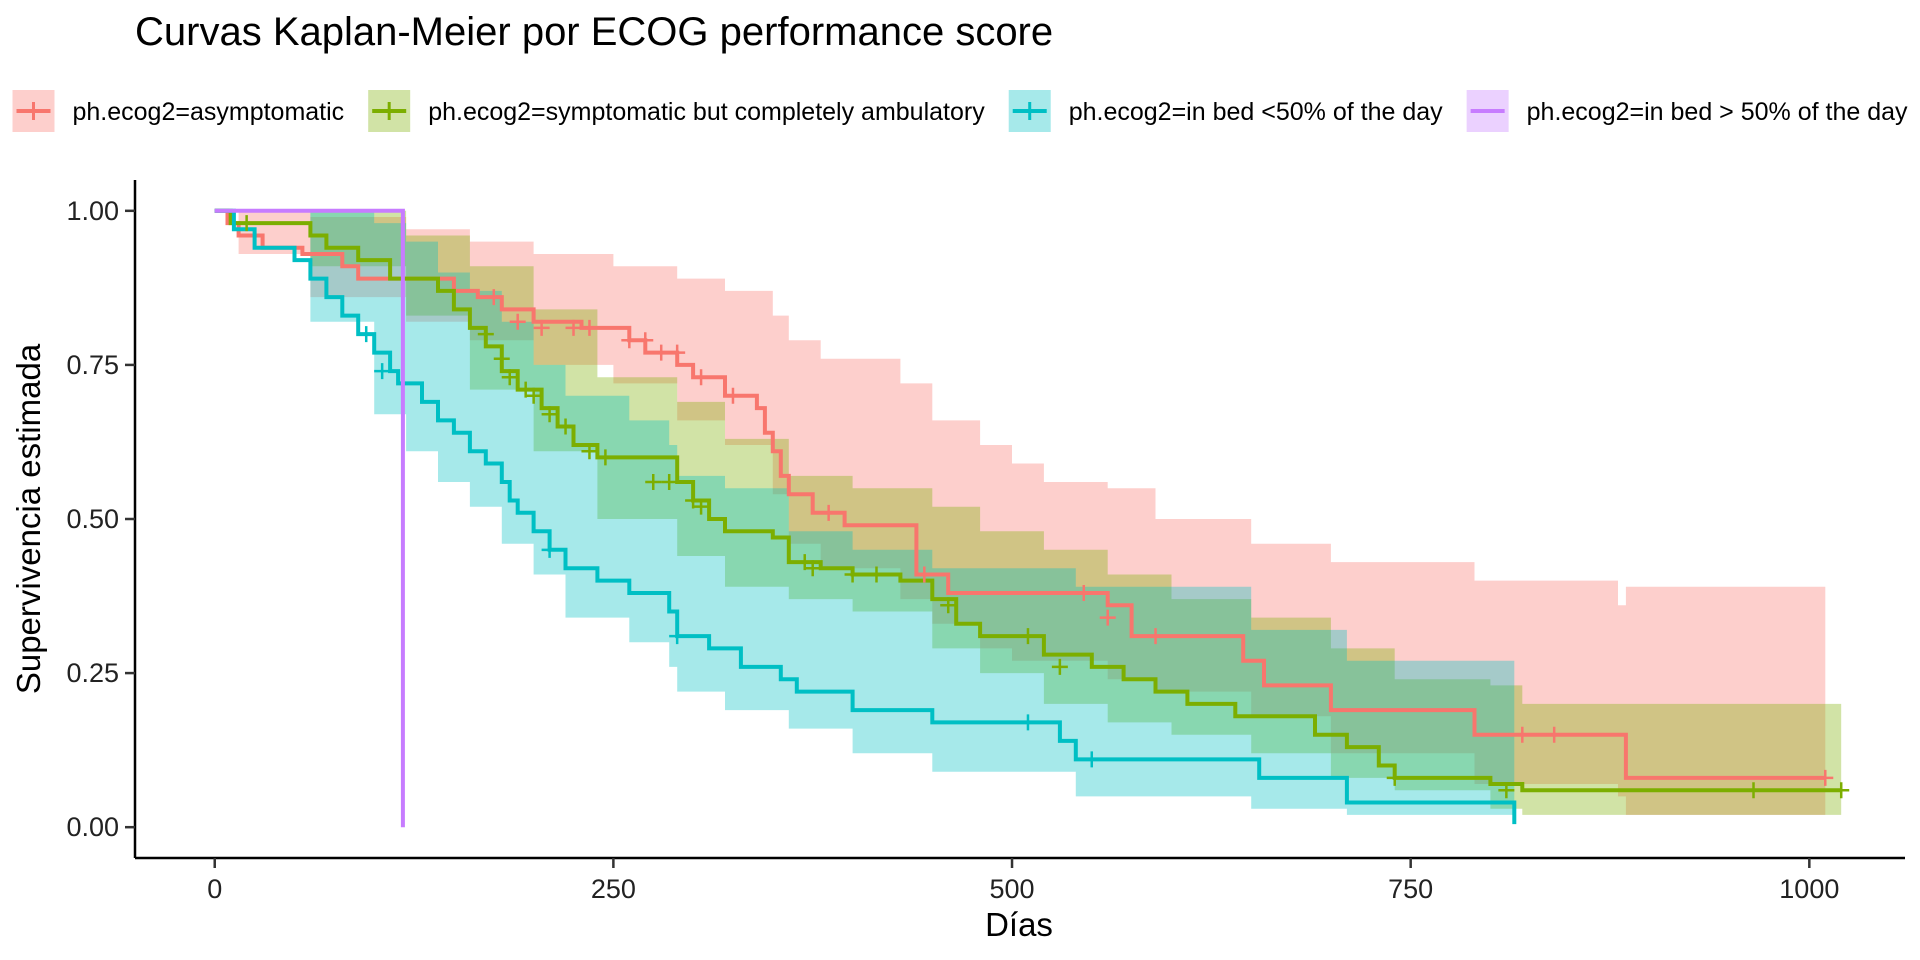  What do you see at coordinates (214, 889) in the screenshot?
I see `x-tick-label: 0` at bounding box center [214, 889].